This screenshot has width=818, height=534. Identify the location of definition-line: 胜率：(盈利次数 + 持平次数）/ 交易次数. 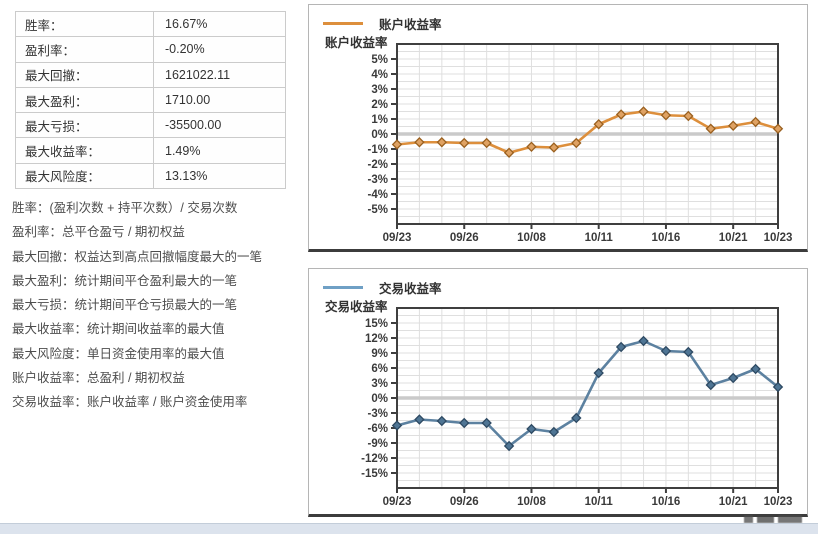
(125, 208).